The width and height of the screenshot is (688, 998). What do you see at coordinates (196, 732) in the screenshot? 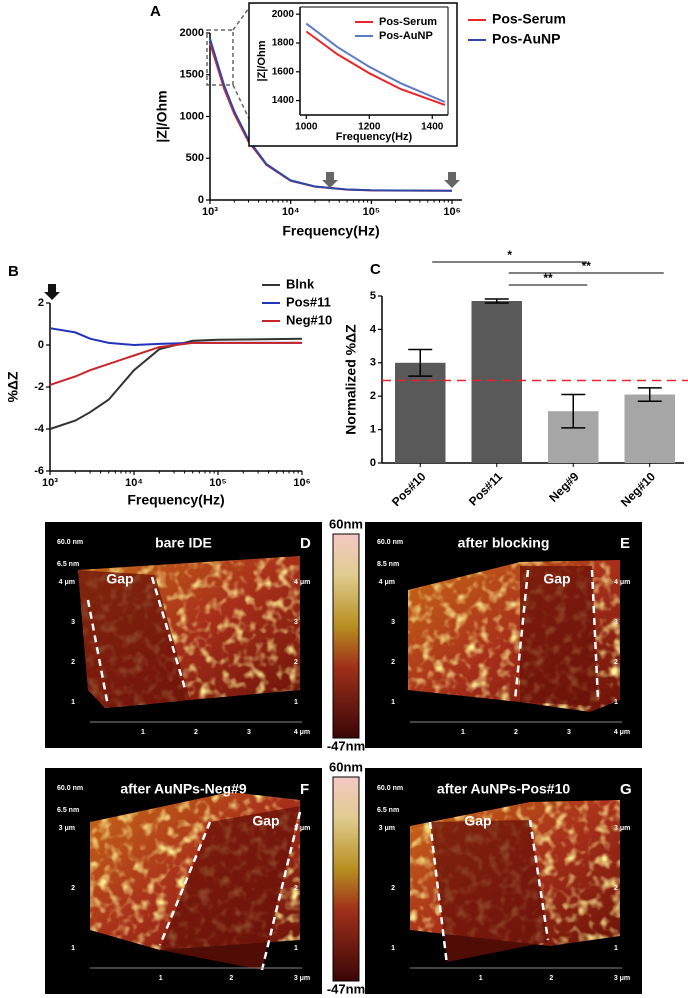
I see `x-label: 2` at bounding box center [196, 732].